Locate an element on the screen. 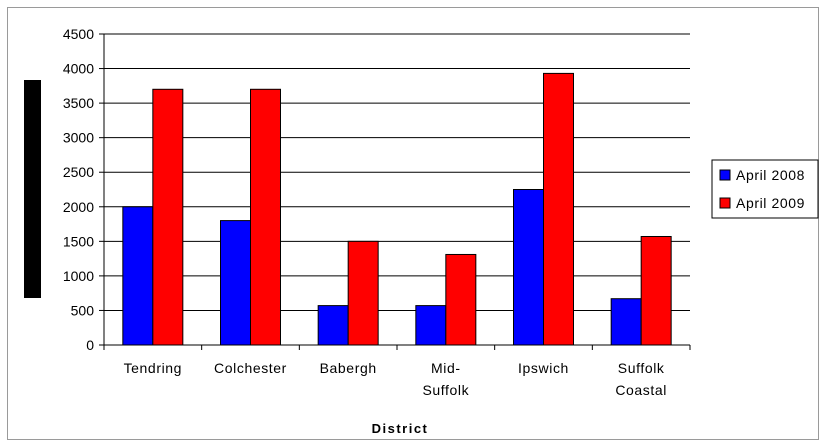 The width and height of the screenshot is (826, 447). legend: April 2008 April 2009 is located at coordinates (765, 189).